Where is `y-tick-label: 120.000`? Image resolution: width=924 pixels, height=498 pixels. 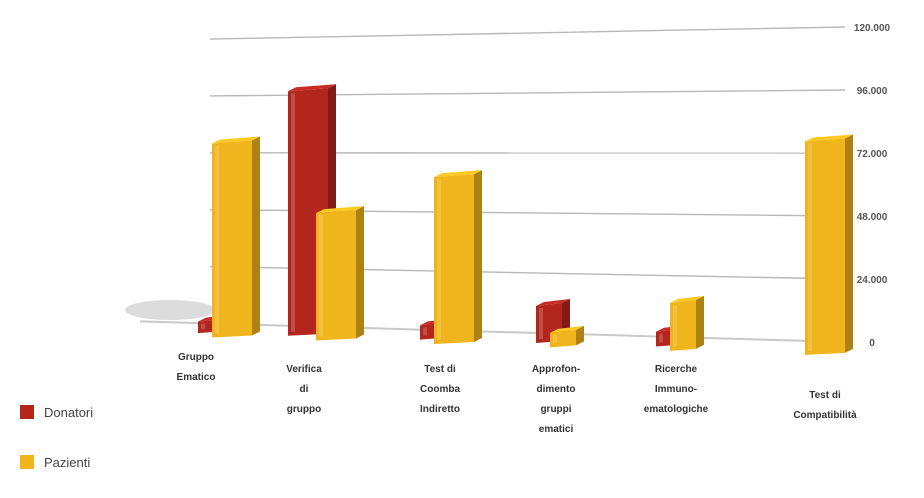 y-tick-label: 120.000 is located at coordinates (872, 28).